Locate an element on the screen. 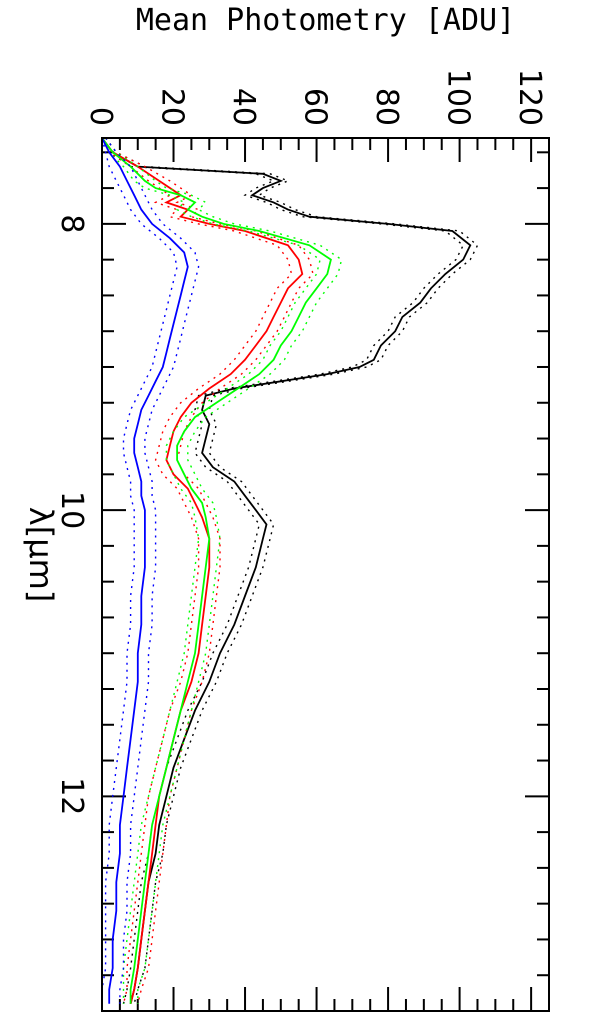 This screenshot has height=1026, width=589. y-tick-label: 20 is located at coordinates (172, 107).